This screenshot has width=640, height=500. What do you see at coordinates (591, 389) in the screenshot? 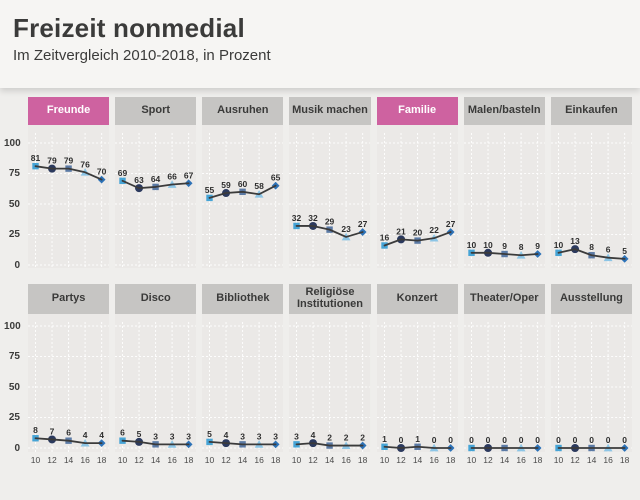
I see `panel-plot-ausstellung: 0 0 0 0 0 10 12 14 16 18` at bounding box center [591, 389].